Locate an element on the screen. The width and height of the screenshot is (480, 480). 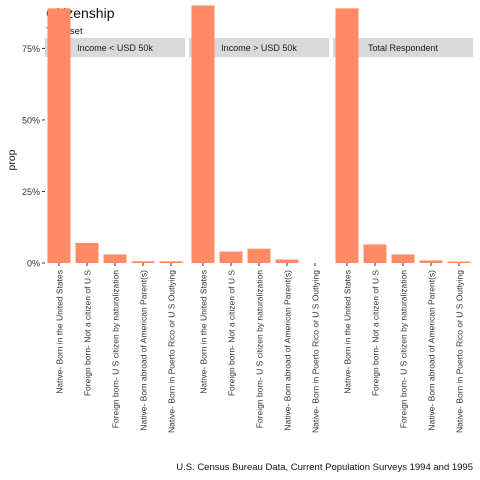
y-tick-label: 50% is located at coordinates (31, 120).